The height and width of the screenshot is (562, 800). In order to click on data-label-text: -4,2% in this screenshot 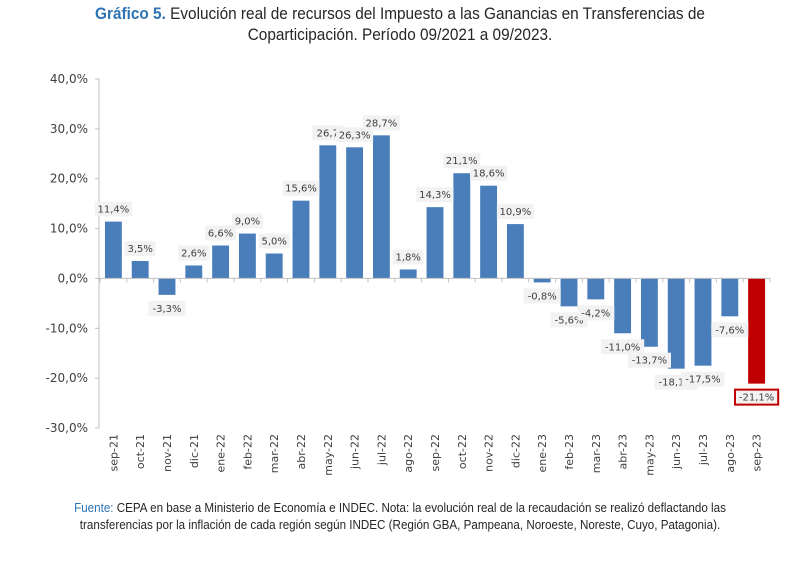, I will do `click(595, 313)`.